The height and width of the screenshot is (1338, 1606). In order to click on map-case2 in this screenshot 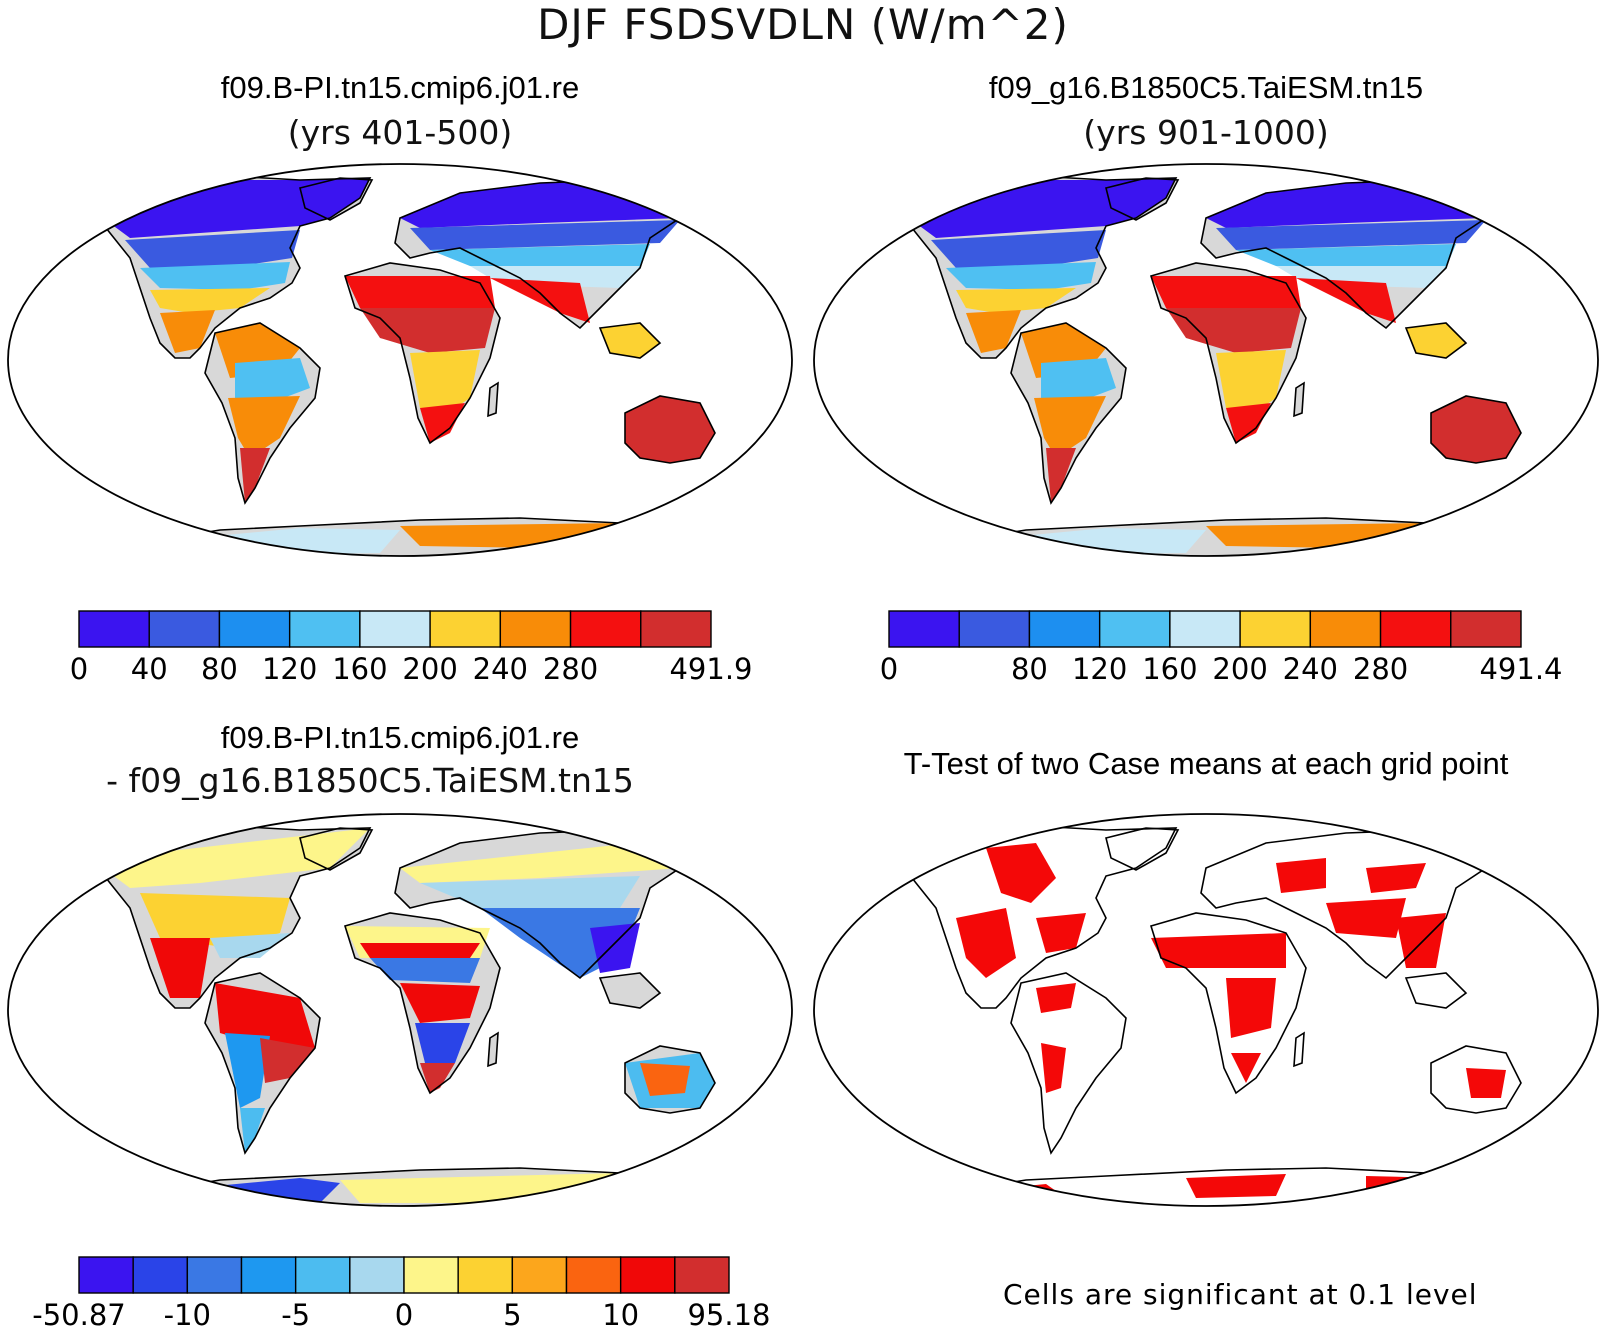, I will do `click(1206, 360)`.